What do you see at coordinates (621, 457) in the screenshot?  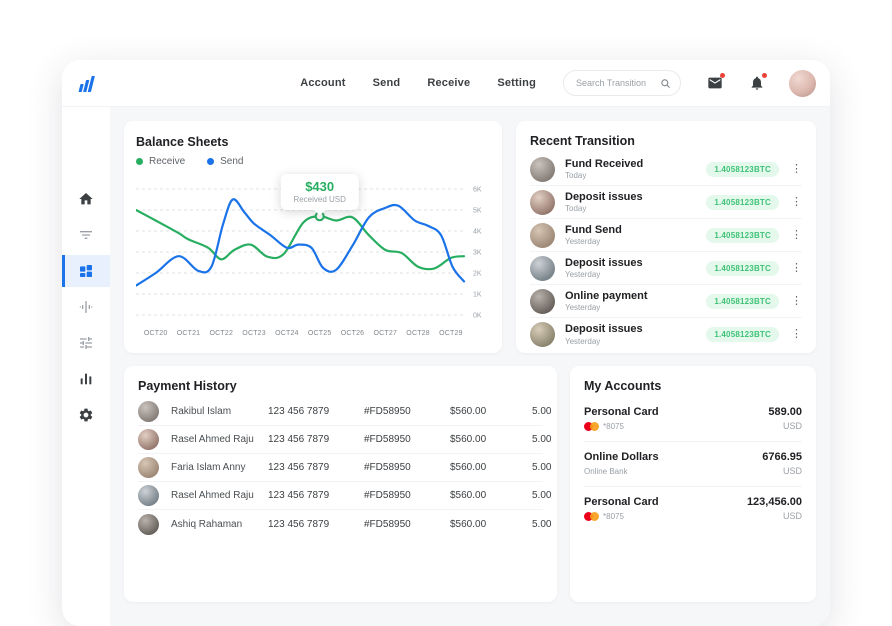 I see `account-name: Online Dollars` at bounding box center [621, 457].